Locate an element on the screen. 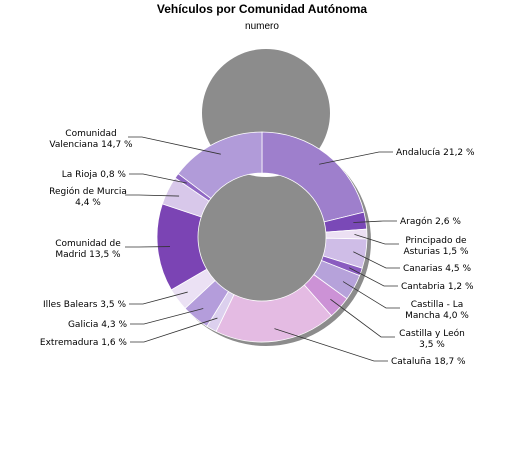 This screenshot has width=525, height=450. label-line: La Rioja 0,8 % is located at coordinates (94, 175).